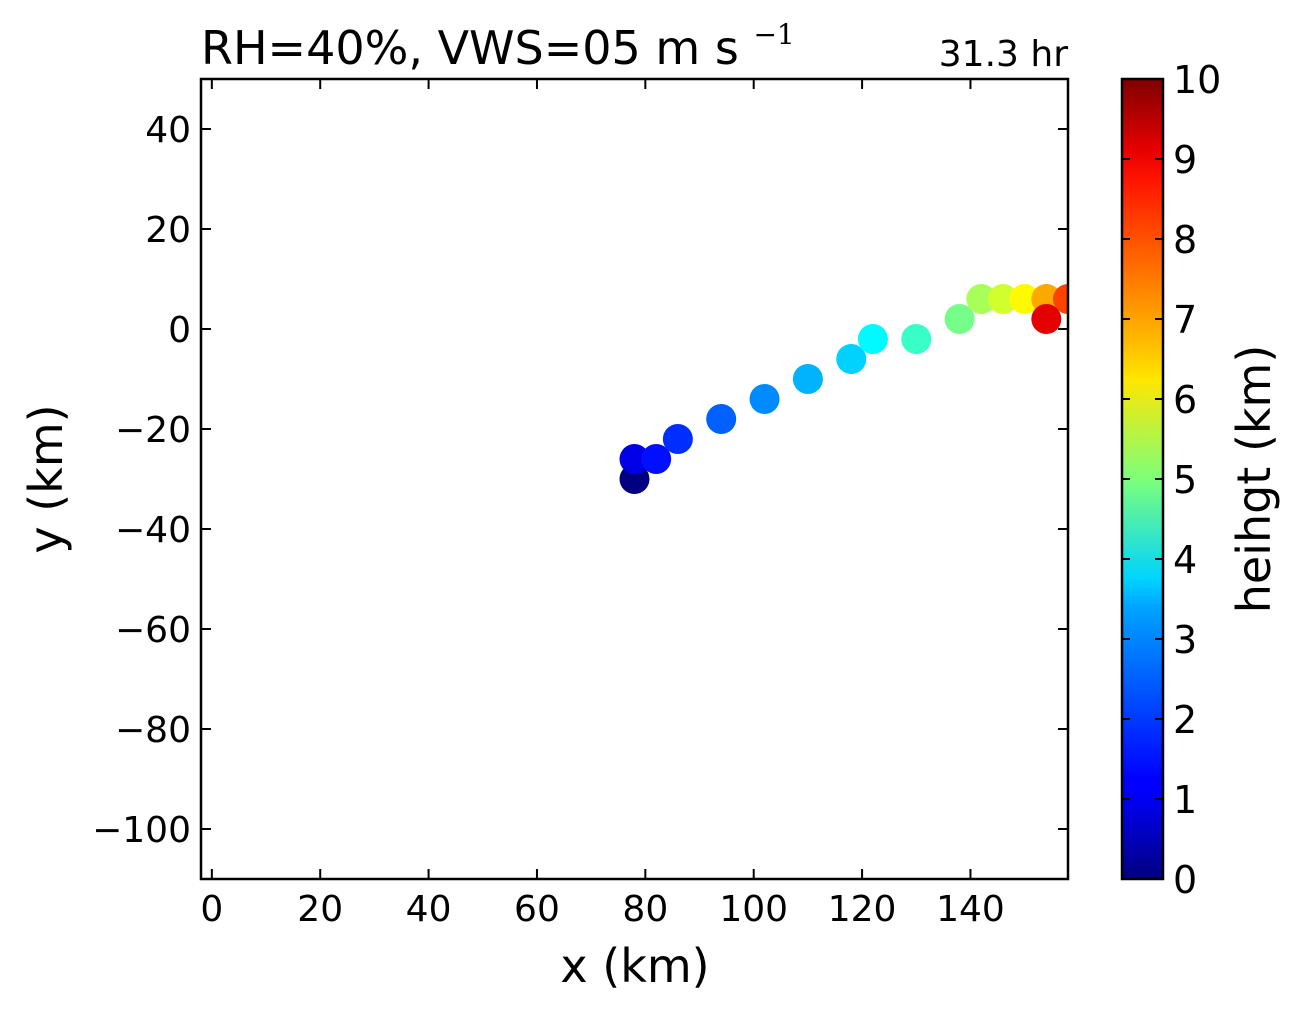 This screenshot has height=1012, width=1304. I want to click on colorbar-tick-label: 1, so click(1185, 800).